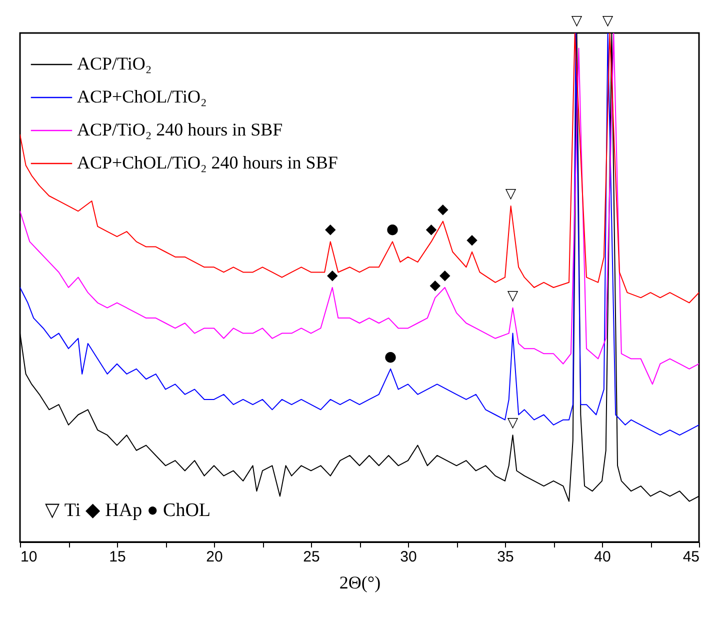 This screenshot has height=624, width=713. Describe the element at coordinates (142, 96) in the screenshot. I see `legend-label: ACP+ChOL/TiO₂` at that location.